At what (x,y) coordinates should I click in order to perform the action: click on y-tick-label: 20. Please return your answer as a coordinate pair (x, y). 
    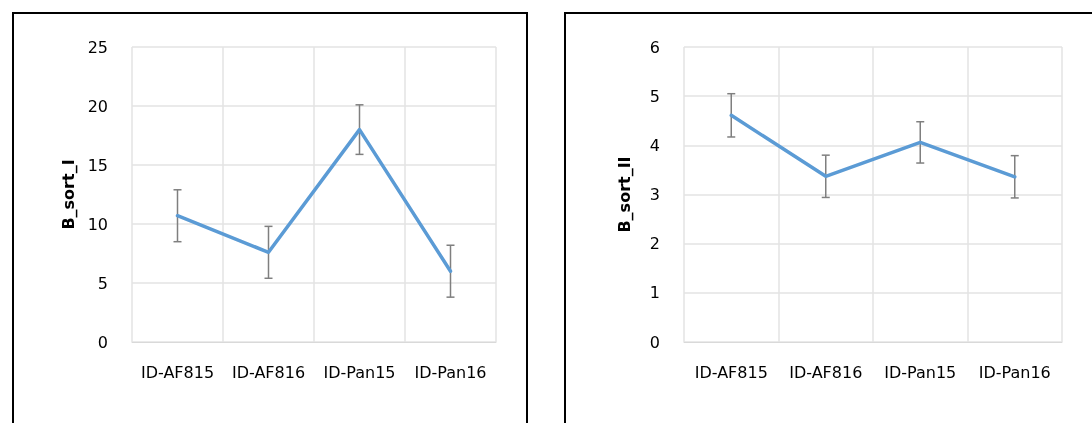
    Looking at the image, I should click on (97, 106).